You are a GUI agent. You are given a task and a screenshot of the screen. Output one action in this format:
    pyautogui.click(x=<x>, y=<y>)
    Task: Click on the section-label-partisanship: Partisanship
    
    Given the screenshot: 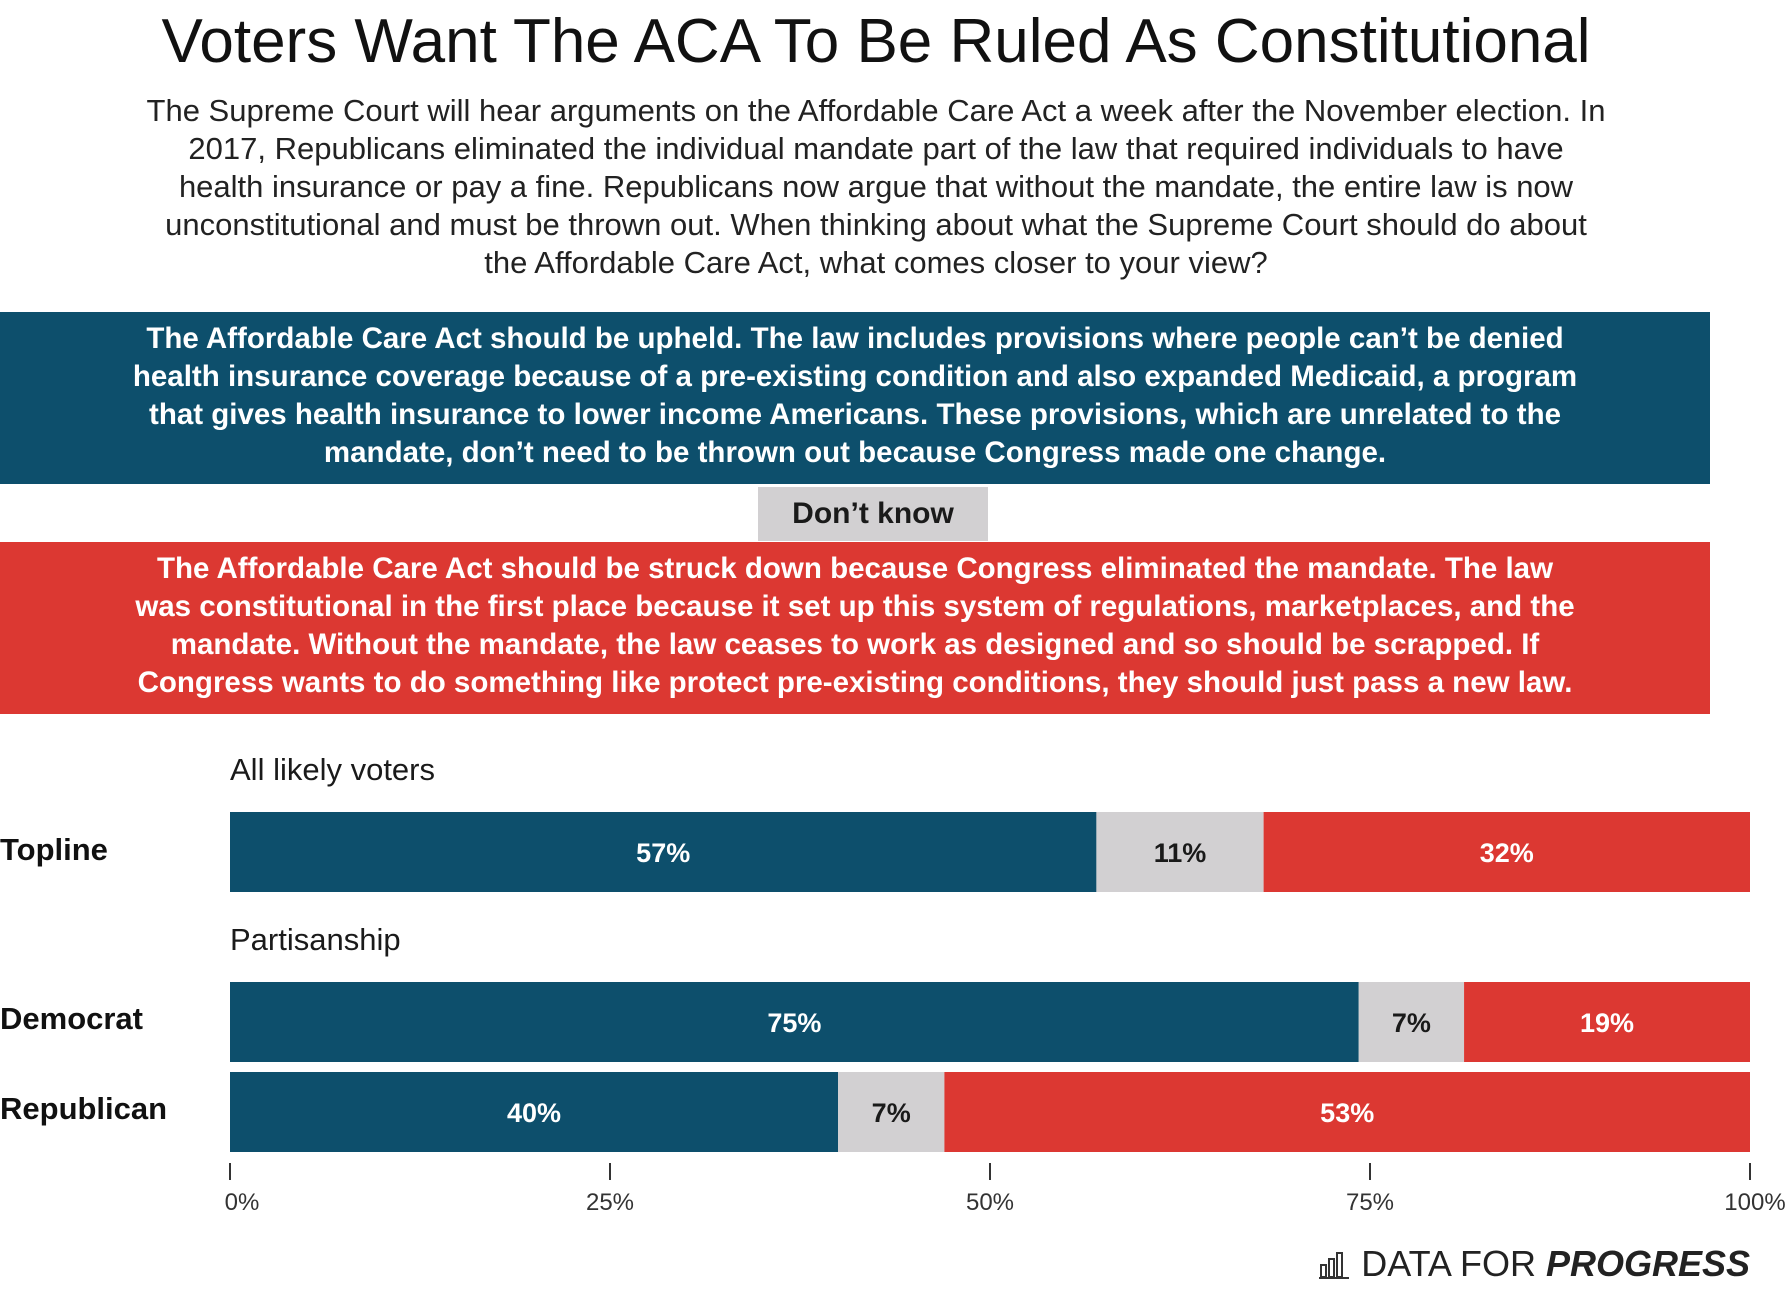 What is the action you would take?
    pyautogui.click(x=315, y=939)
    